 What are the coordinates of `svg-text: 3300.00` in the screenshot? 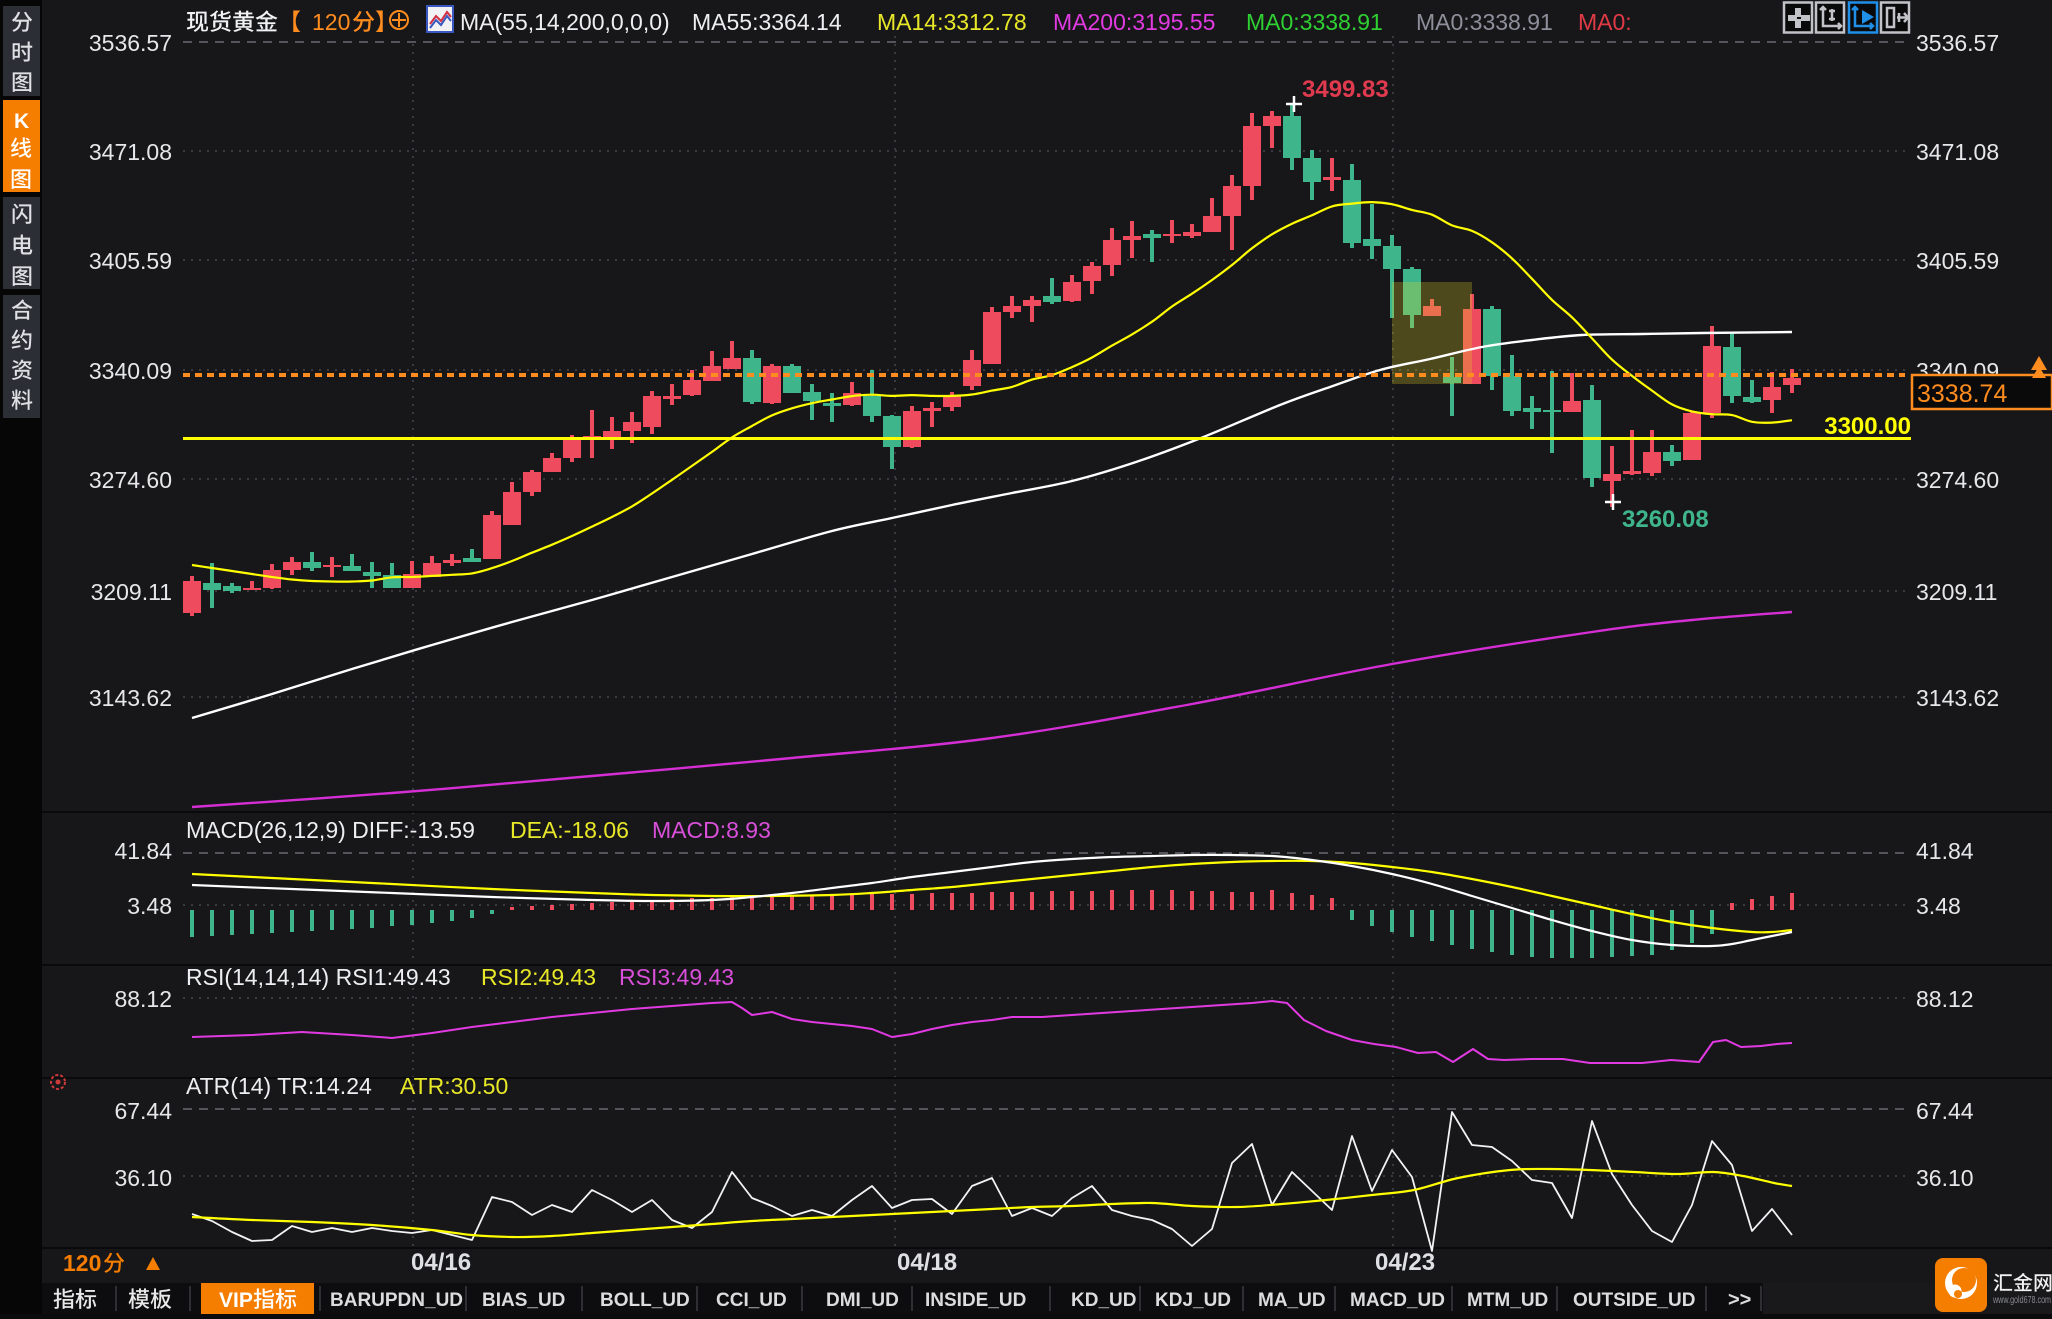 It's located at (1867, 426).